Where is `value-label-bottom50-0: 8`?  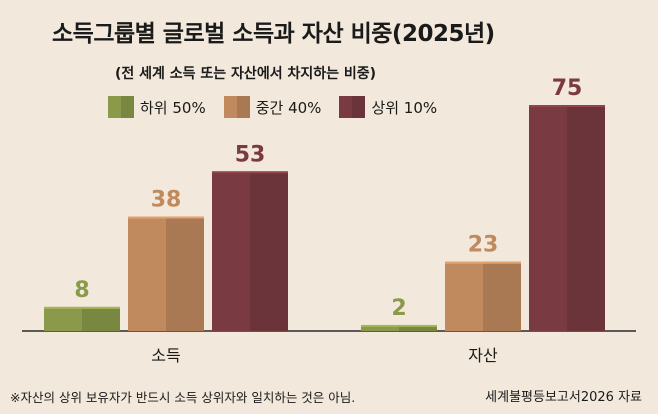 value-label-bottom50-0: 8 is located at coordinates (81, 290).